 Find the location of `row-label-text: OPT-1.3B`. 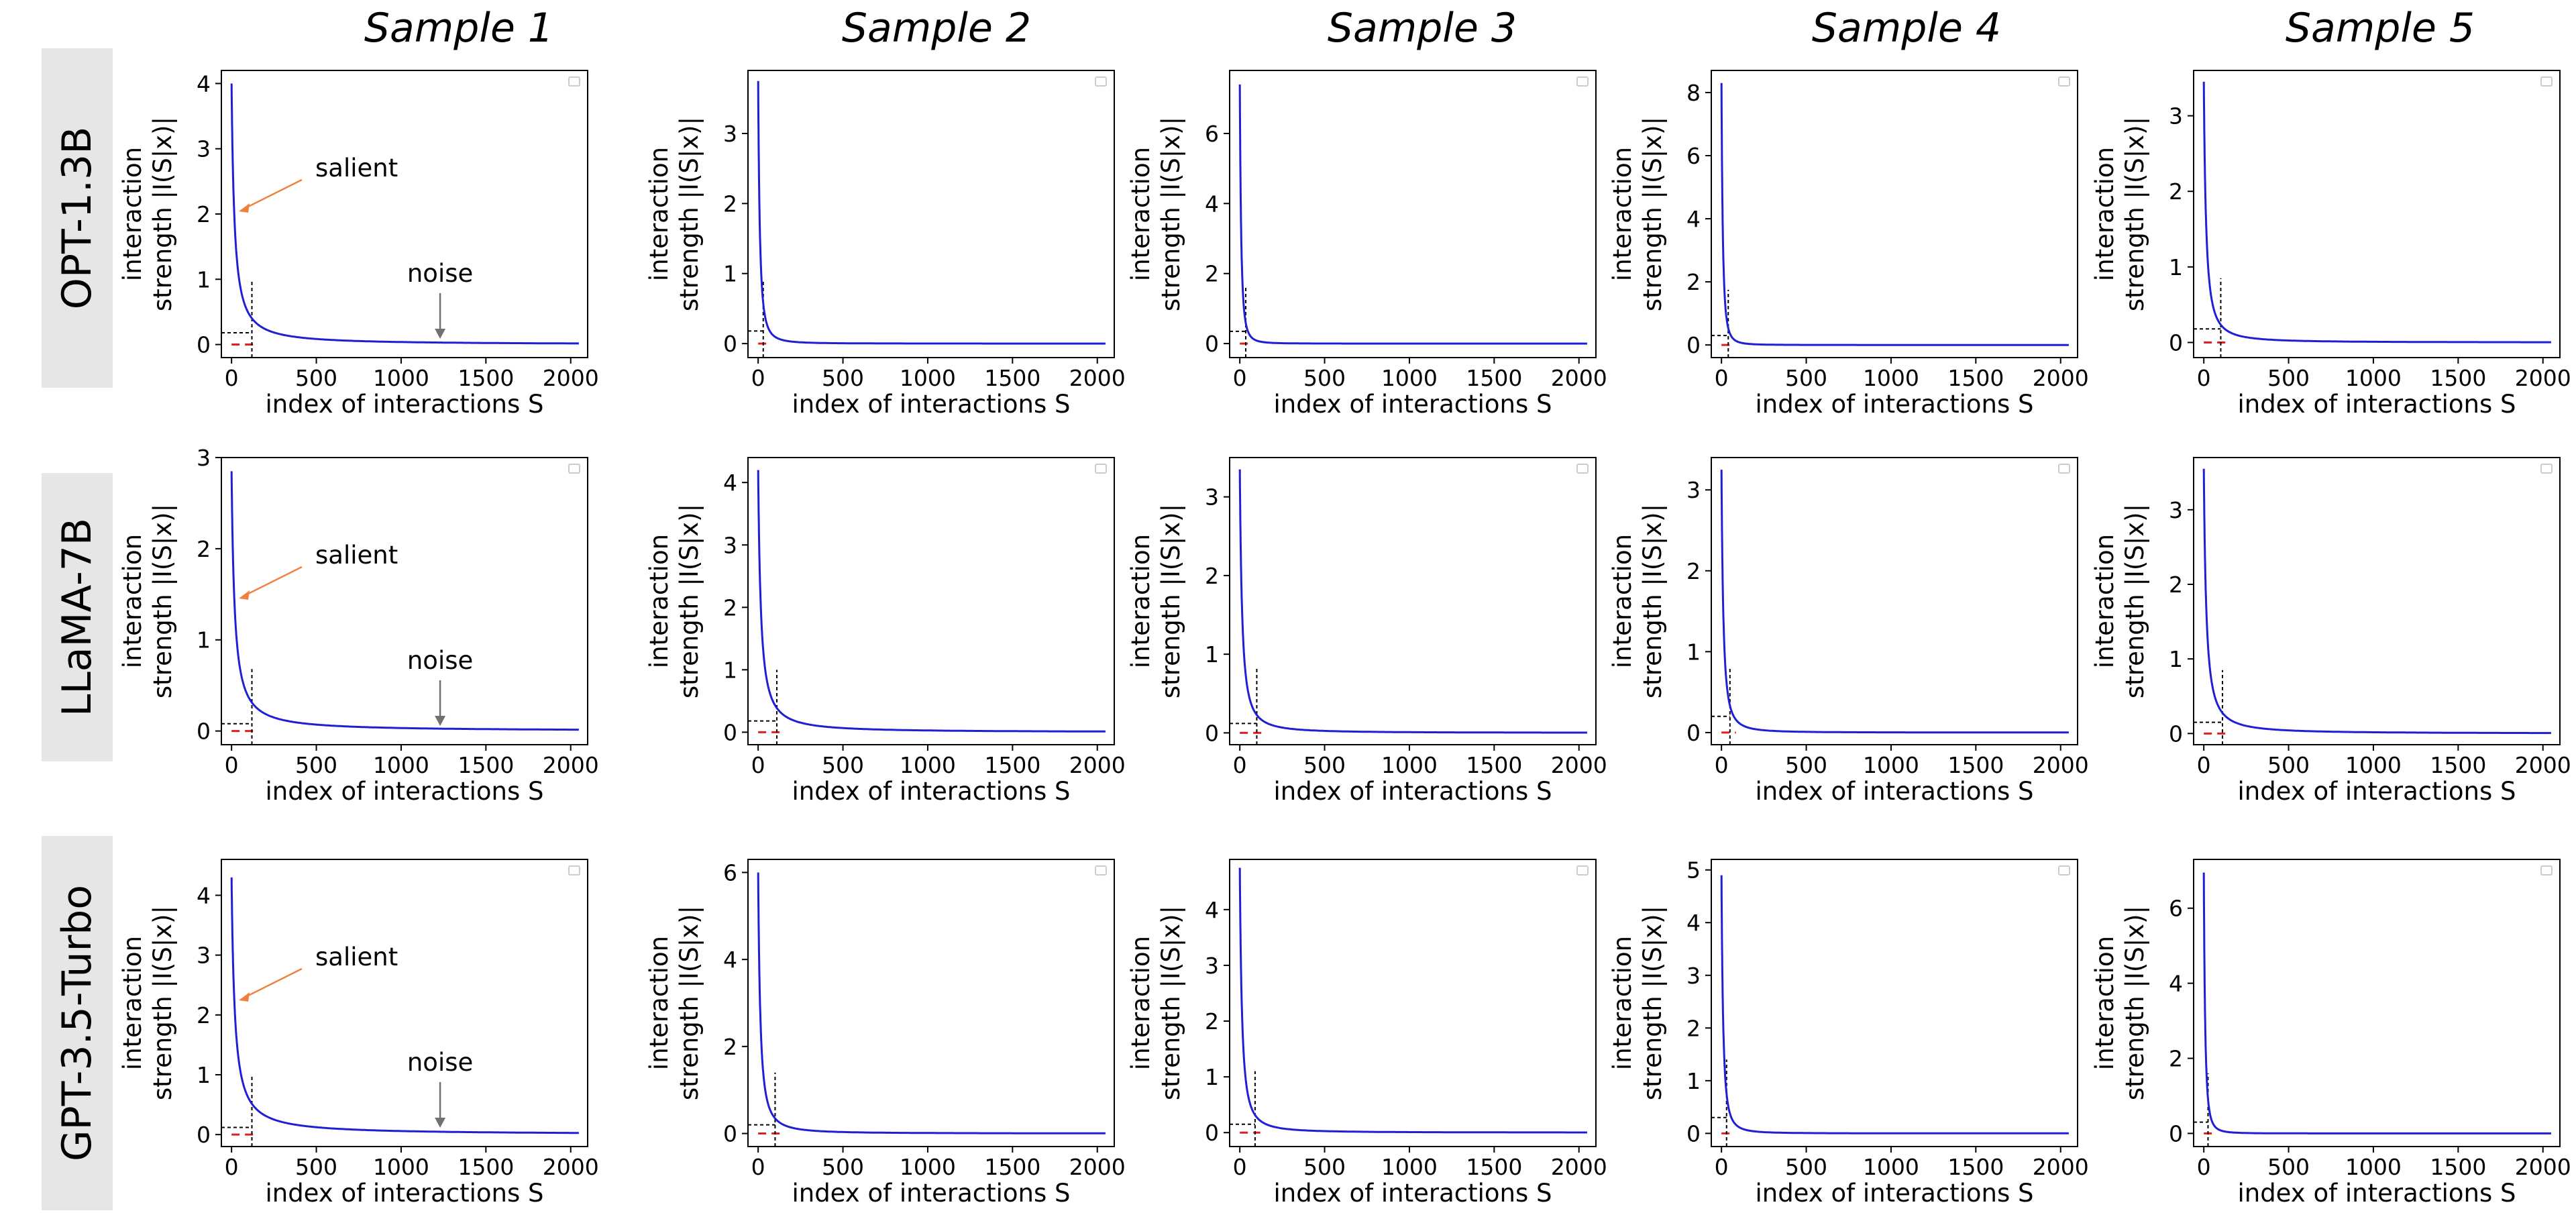

row-label-text: OPT-1.3B is located at coordinates (77, 218).